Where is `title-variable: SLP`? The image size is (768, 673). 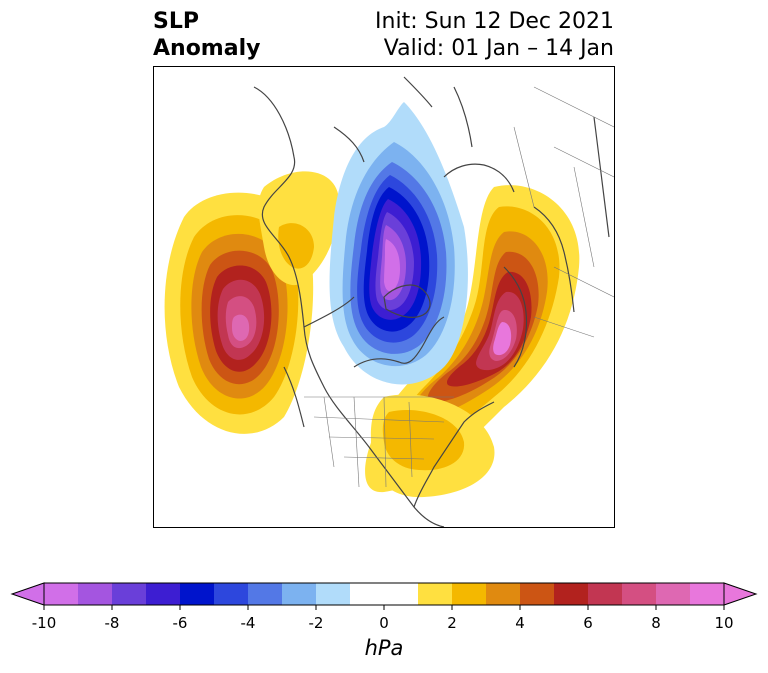 title-variable: SLP is located at coordinates (176, 21).